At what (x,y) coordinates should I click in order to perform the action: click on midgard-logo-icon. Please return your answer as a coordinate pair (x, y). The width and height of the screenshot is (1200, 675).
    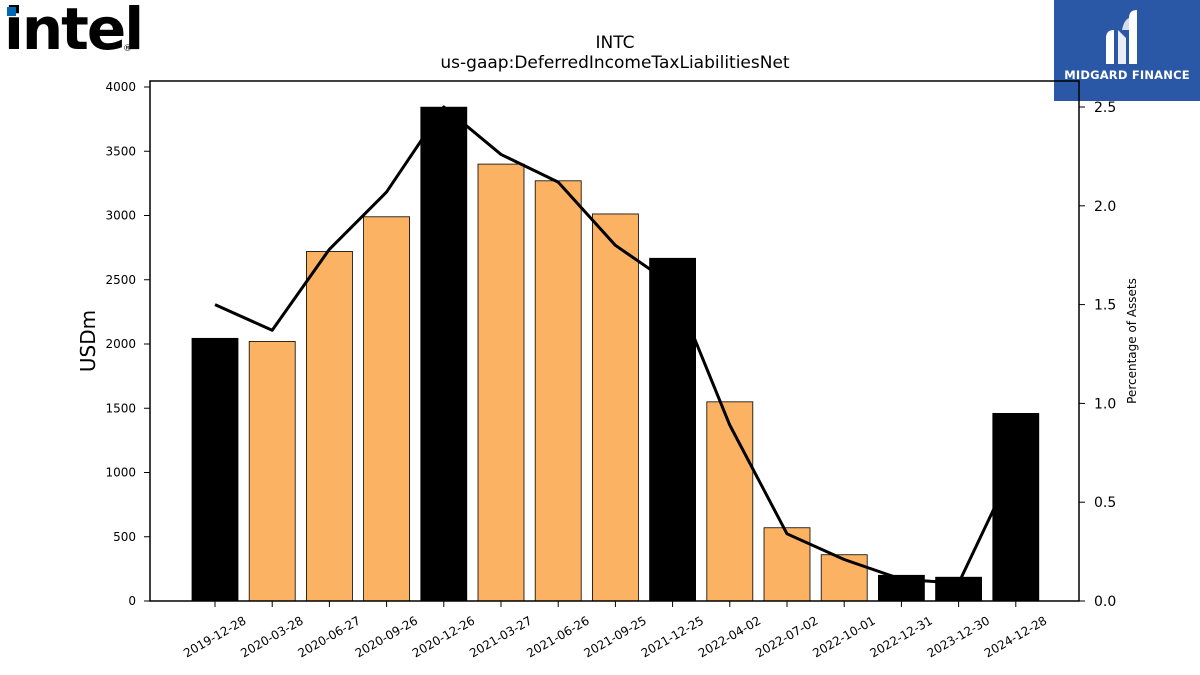
    Looking at the image, I should click on (1121, 37).